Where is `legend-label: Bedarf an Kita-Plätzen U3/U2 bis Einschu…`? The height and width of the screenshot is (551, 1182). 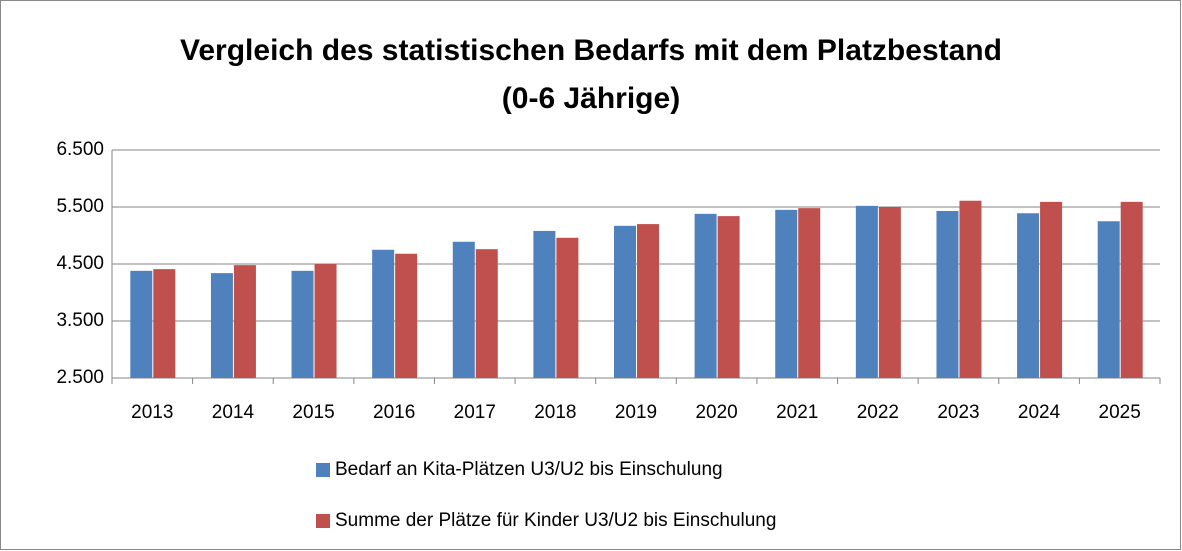
legend-label: Bedarf an Kita-Plätzen U3/U2 bis Einschu… is located at coordinates (529, 469).